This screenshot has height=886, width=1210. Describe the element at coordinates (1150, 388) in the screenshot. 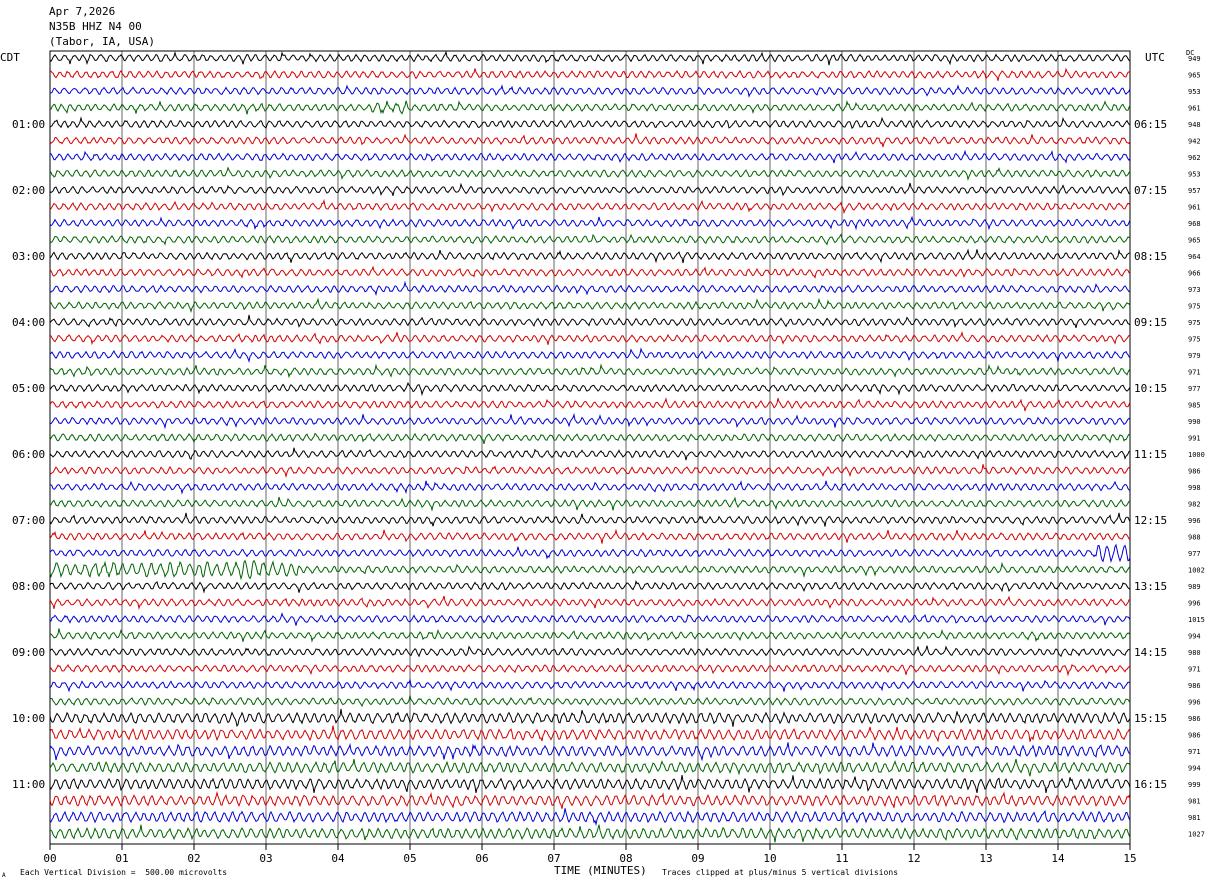

I see `utc-hour-label: 10:15` at that location.